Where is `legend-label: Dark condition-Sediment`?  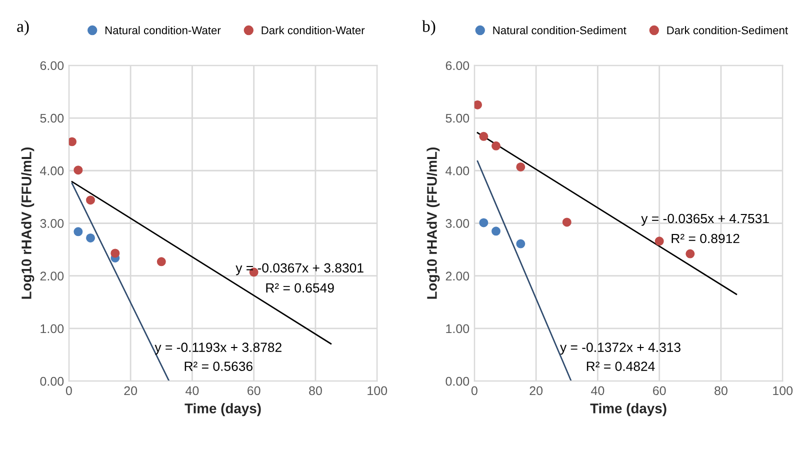 legend-label: Dark condition-Sediment is located at coordinates (727, 30).